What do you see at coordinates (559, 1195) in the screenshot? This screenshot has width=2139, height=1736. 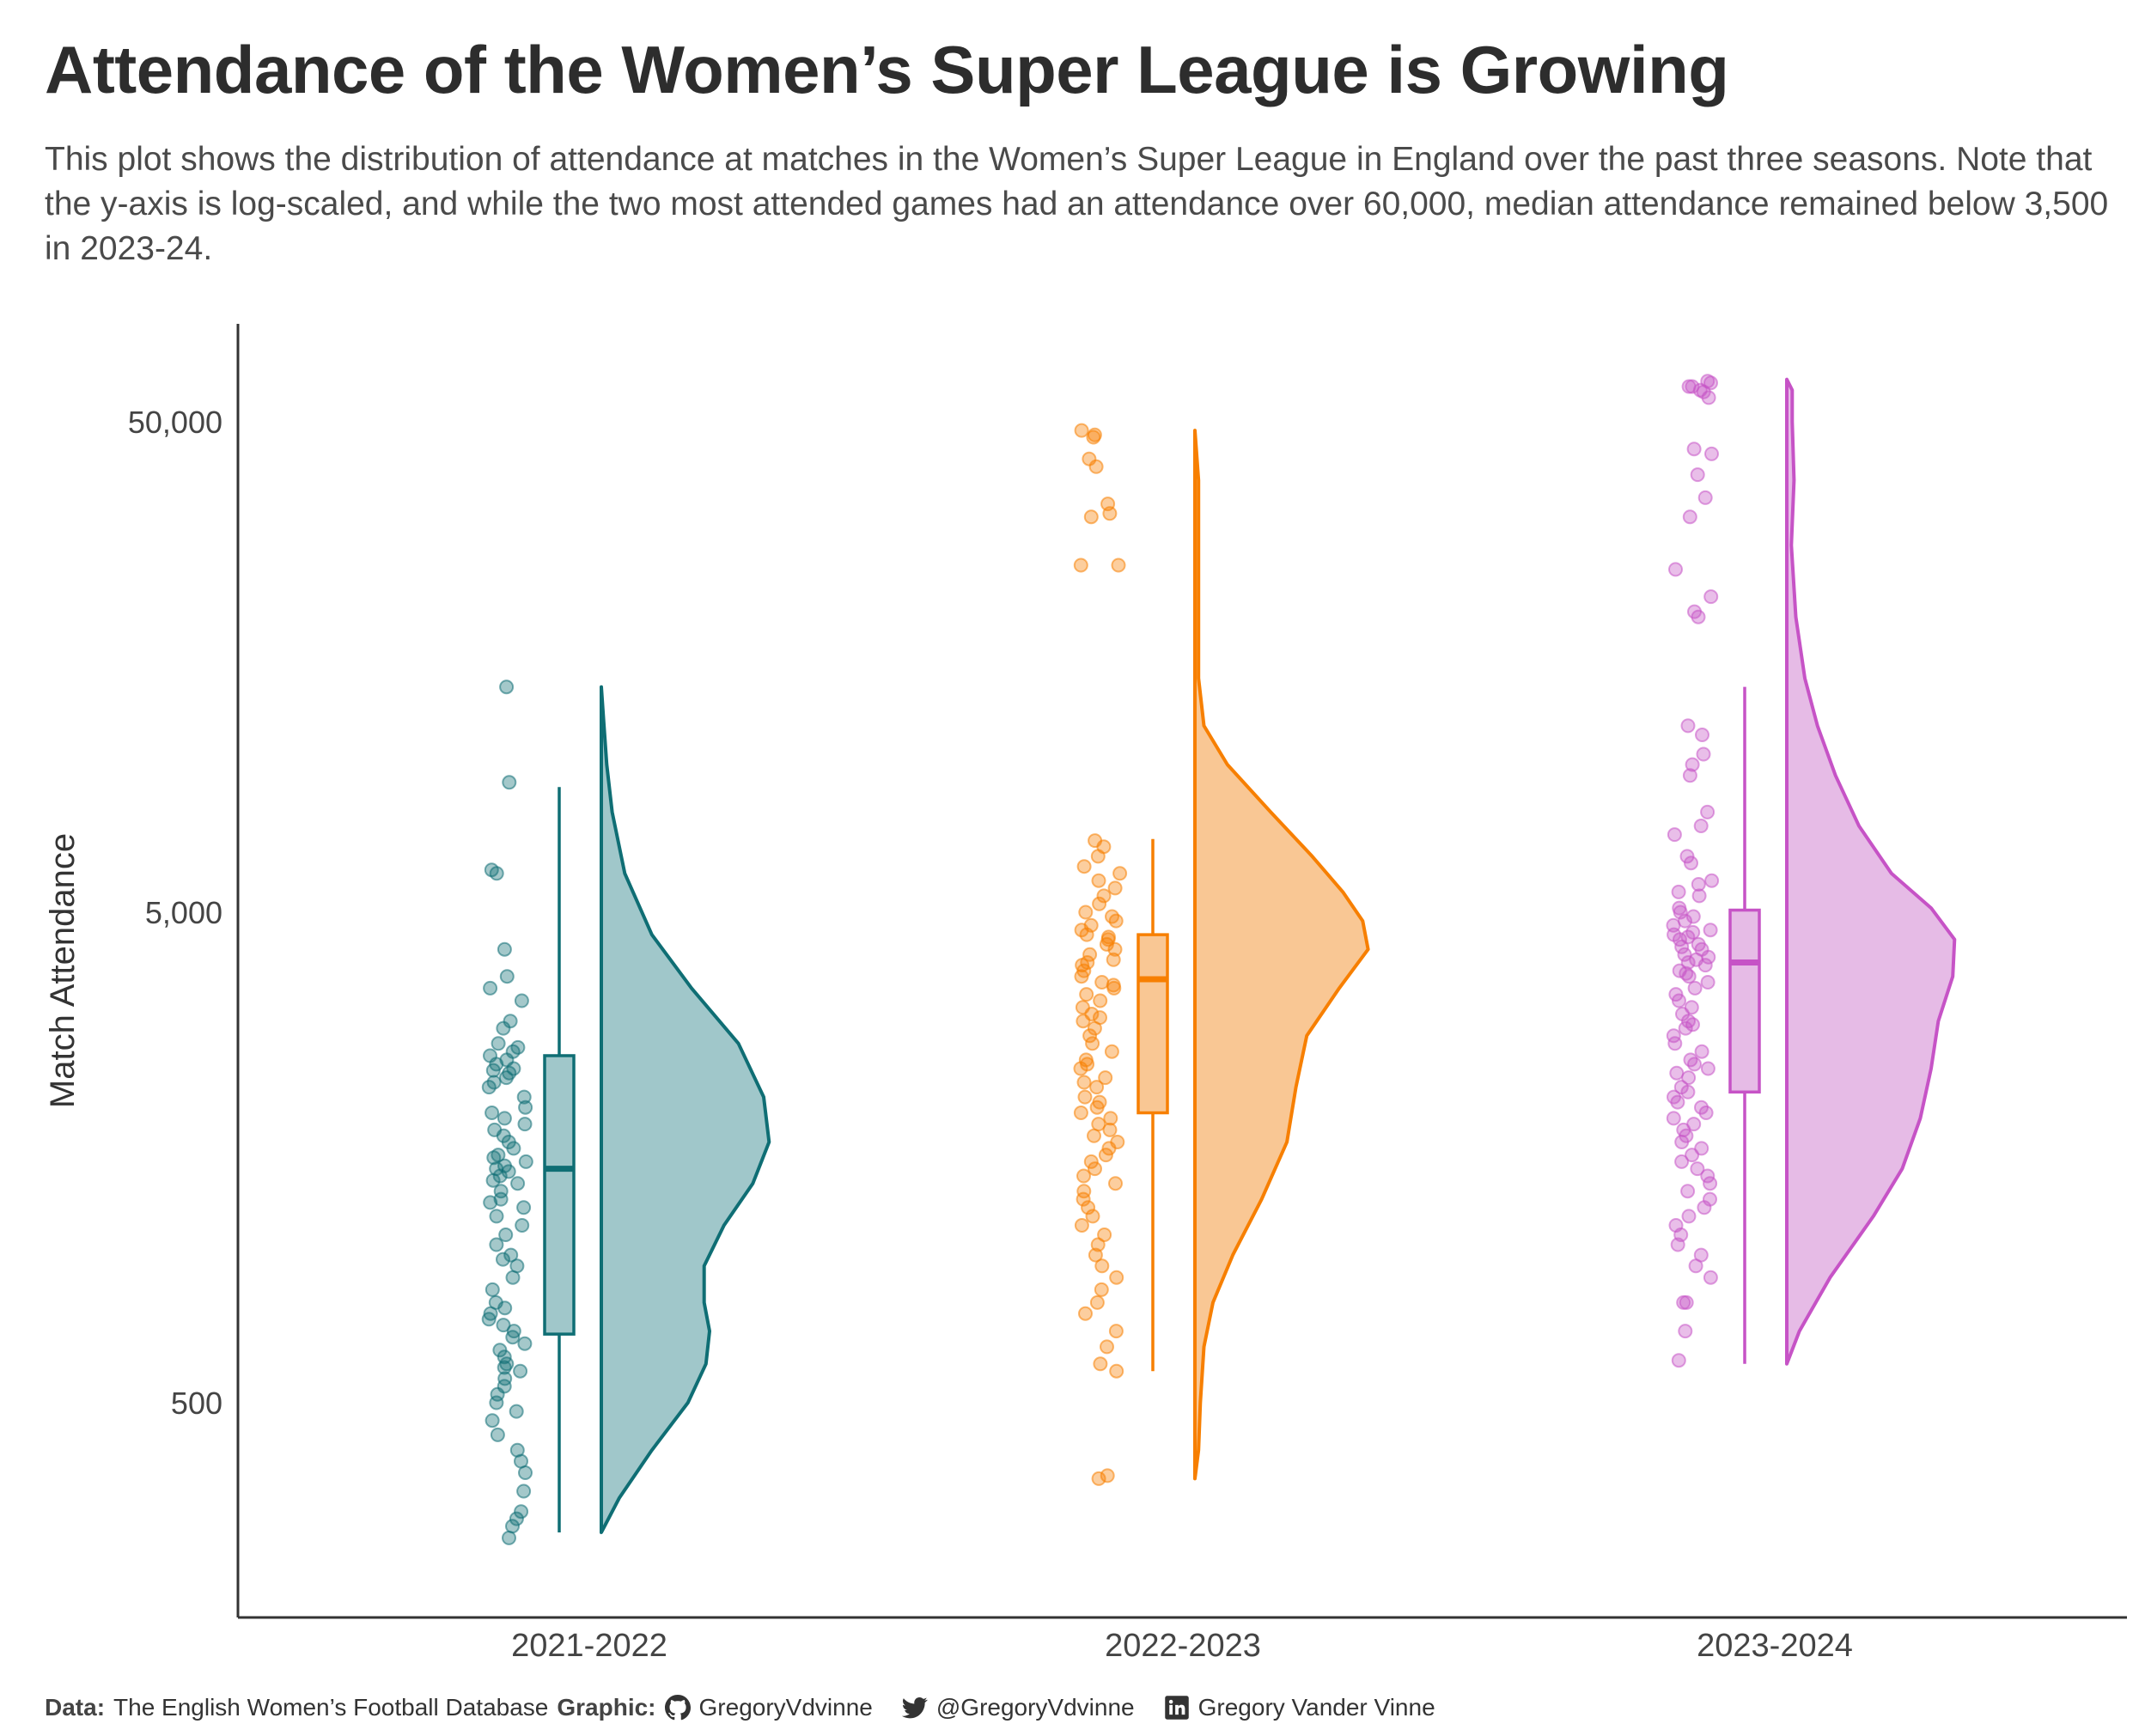 I see `box` at bounding box center [559, 1195].